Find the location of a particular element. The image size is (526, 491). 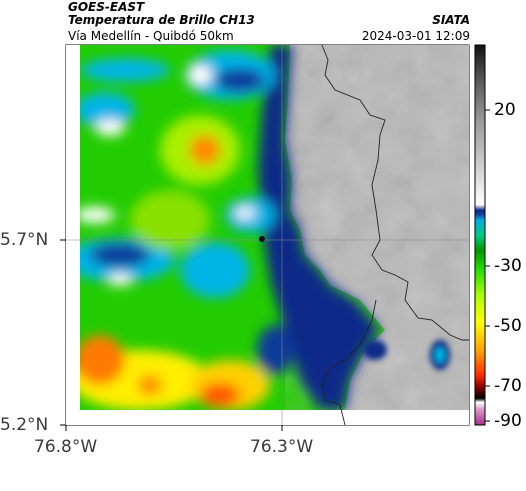

lon-label: 76.8°W is located at coordinates (66, 447).